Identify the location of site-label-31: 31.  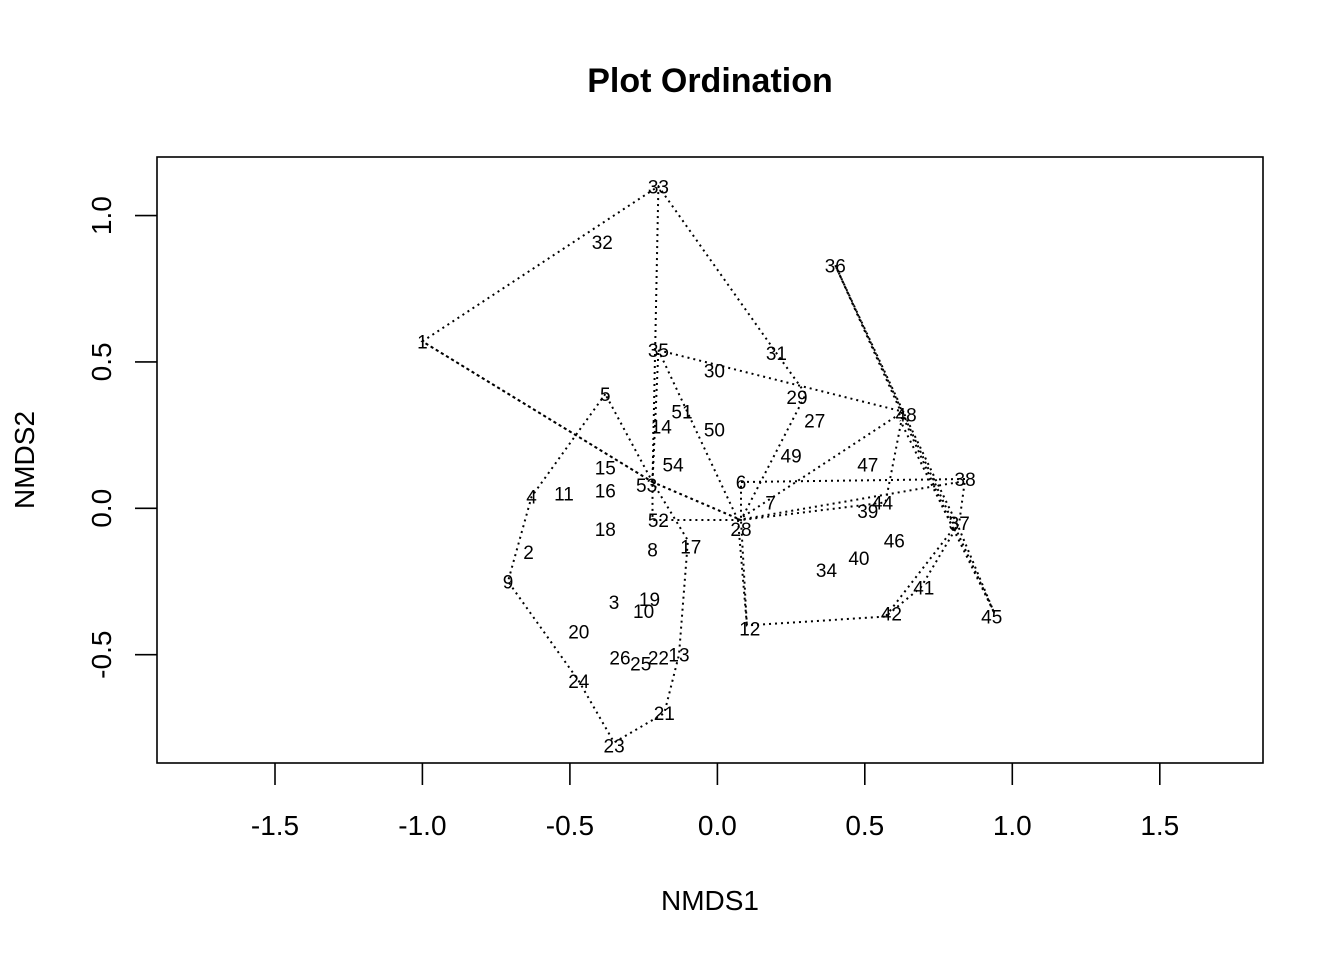
(776, 354).